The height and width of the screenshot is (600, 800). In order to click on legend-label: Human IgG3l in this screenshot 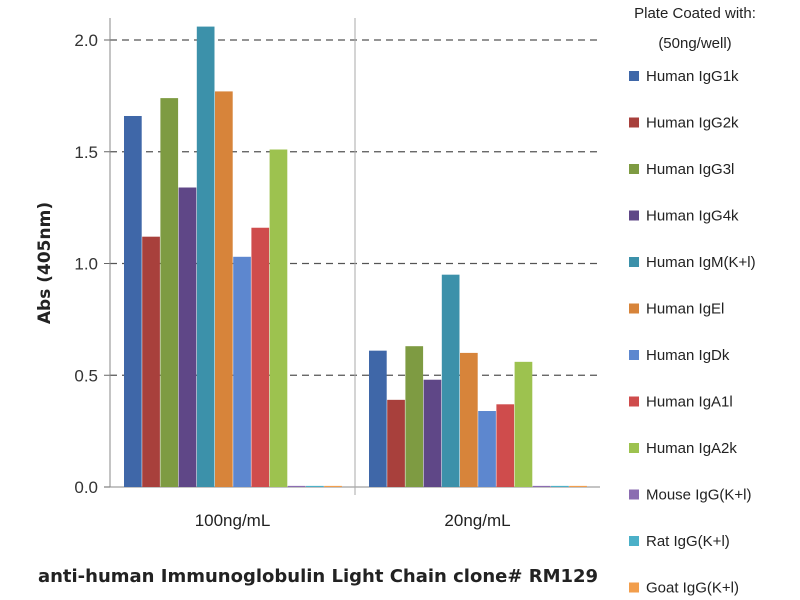, I will do `click(690, 169)`.